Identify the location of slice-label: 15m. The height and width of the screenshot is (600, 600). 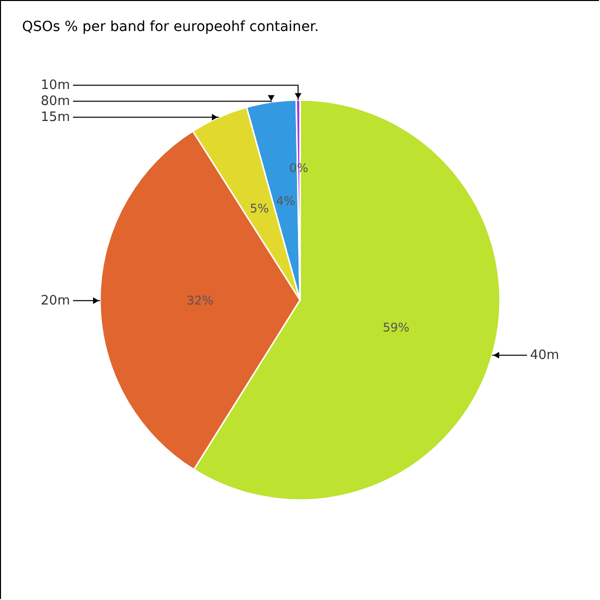
(55, 118).